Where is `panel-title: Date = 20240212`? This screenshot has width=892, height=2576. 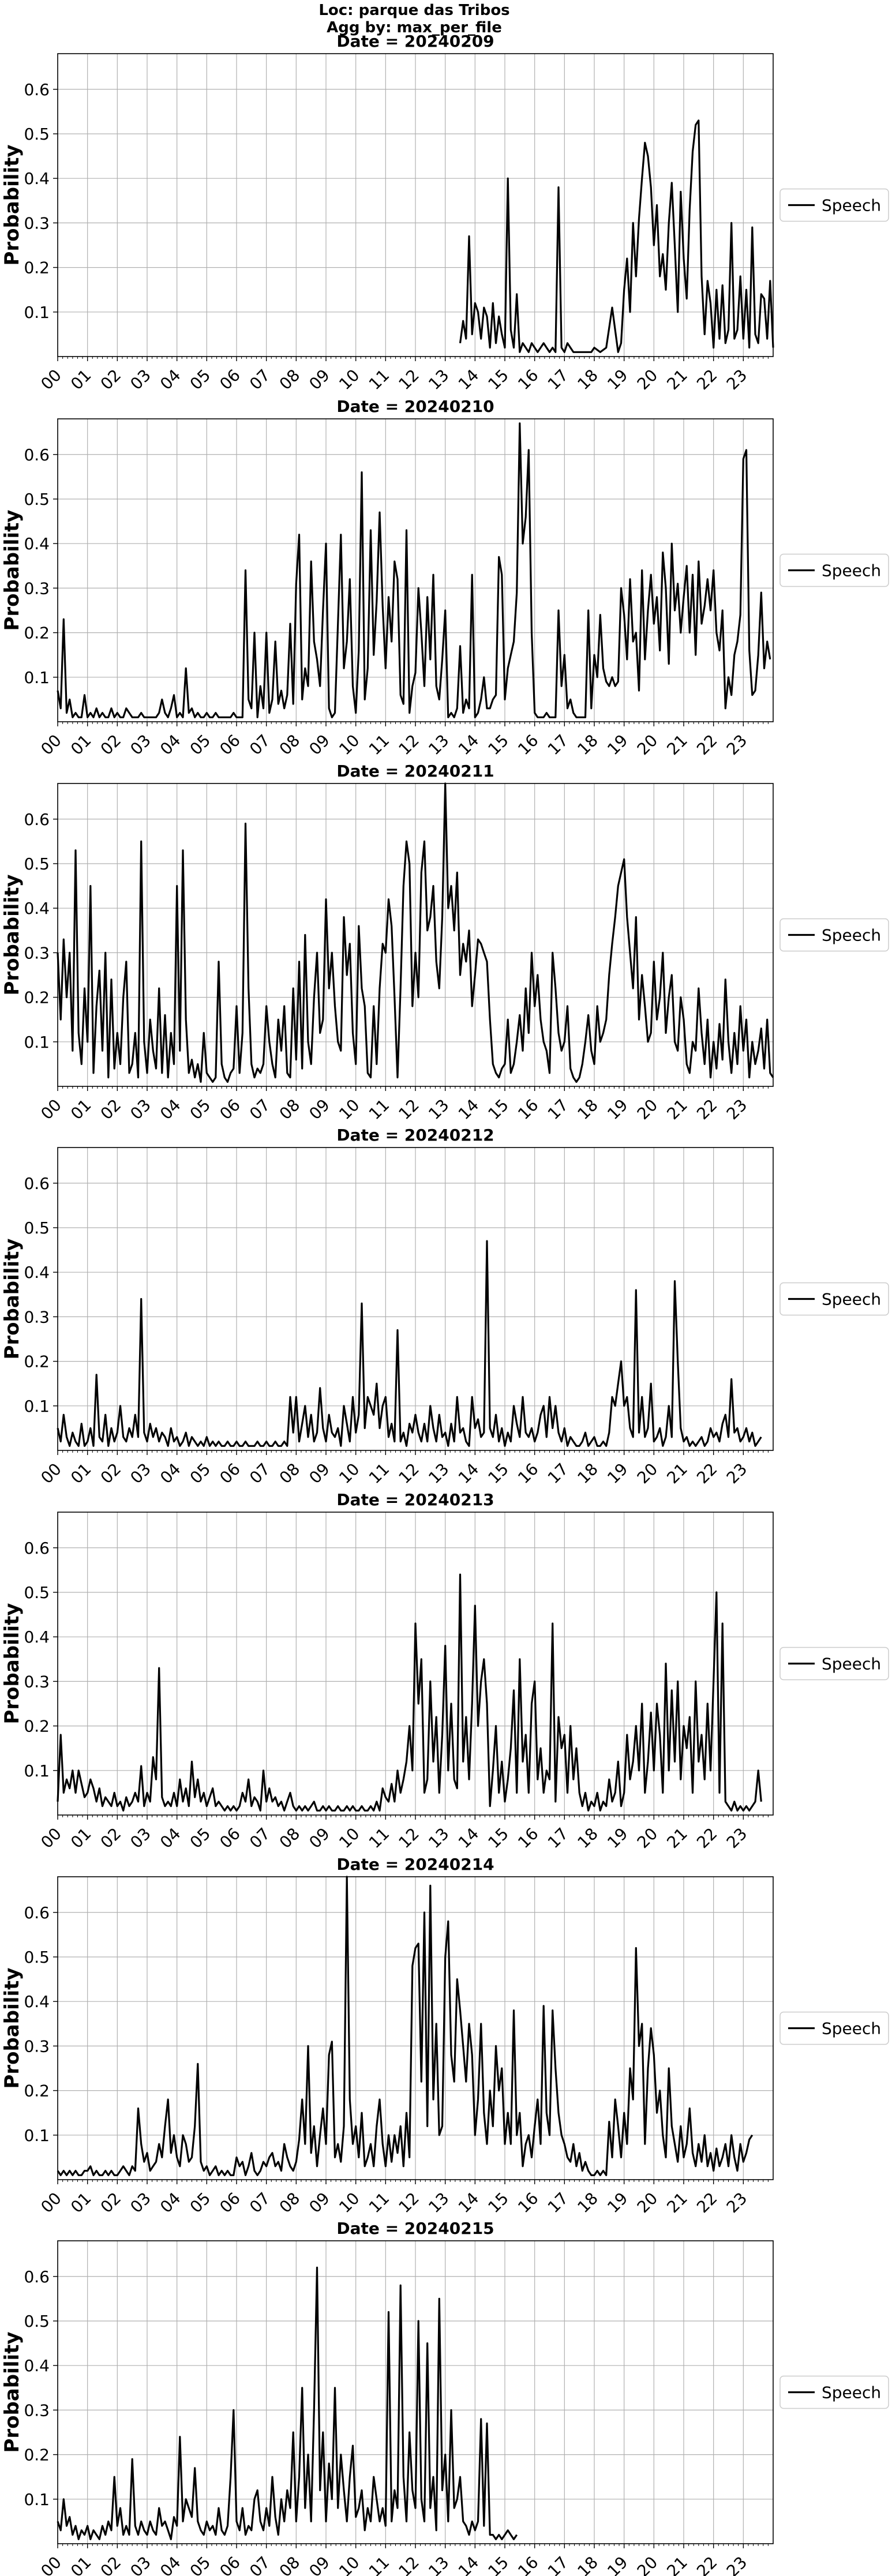 panel-title: Date = 20240212 is located at coordinates (415, 1135).